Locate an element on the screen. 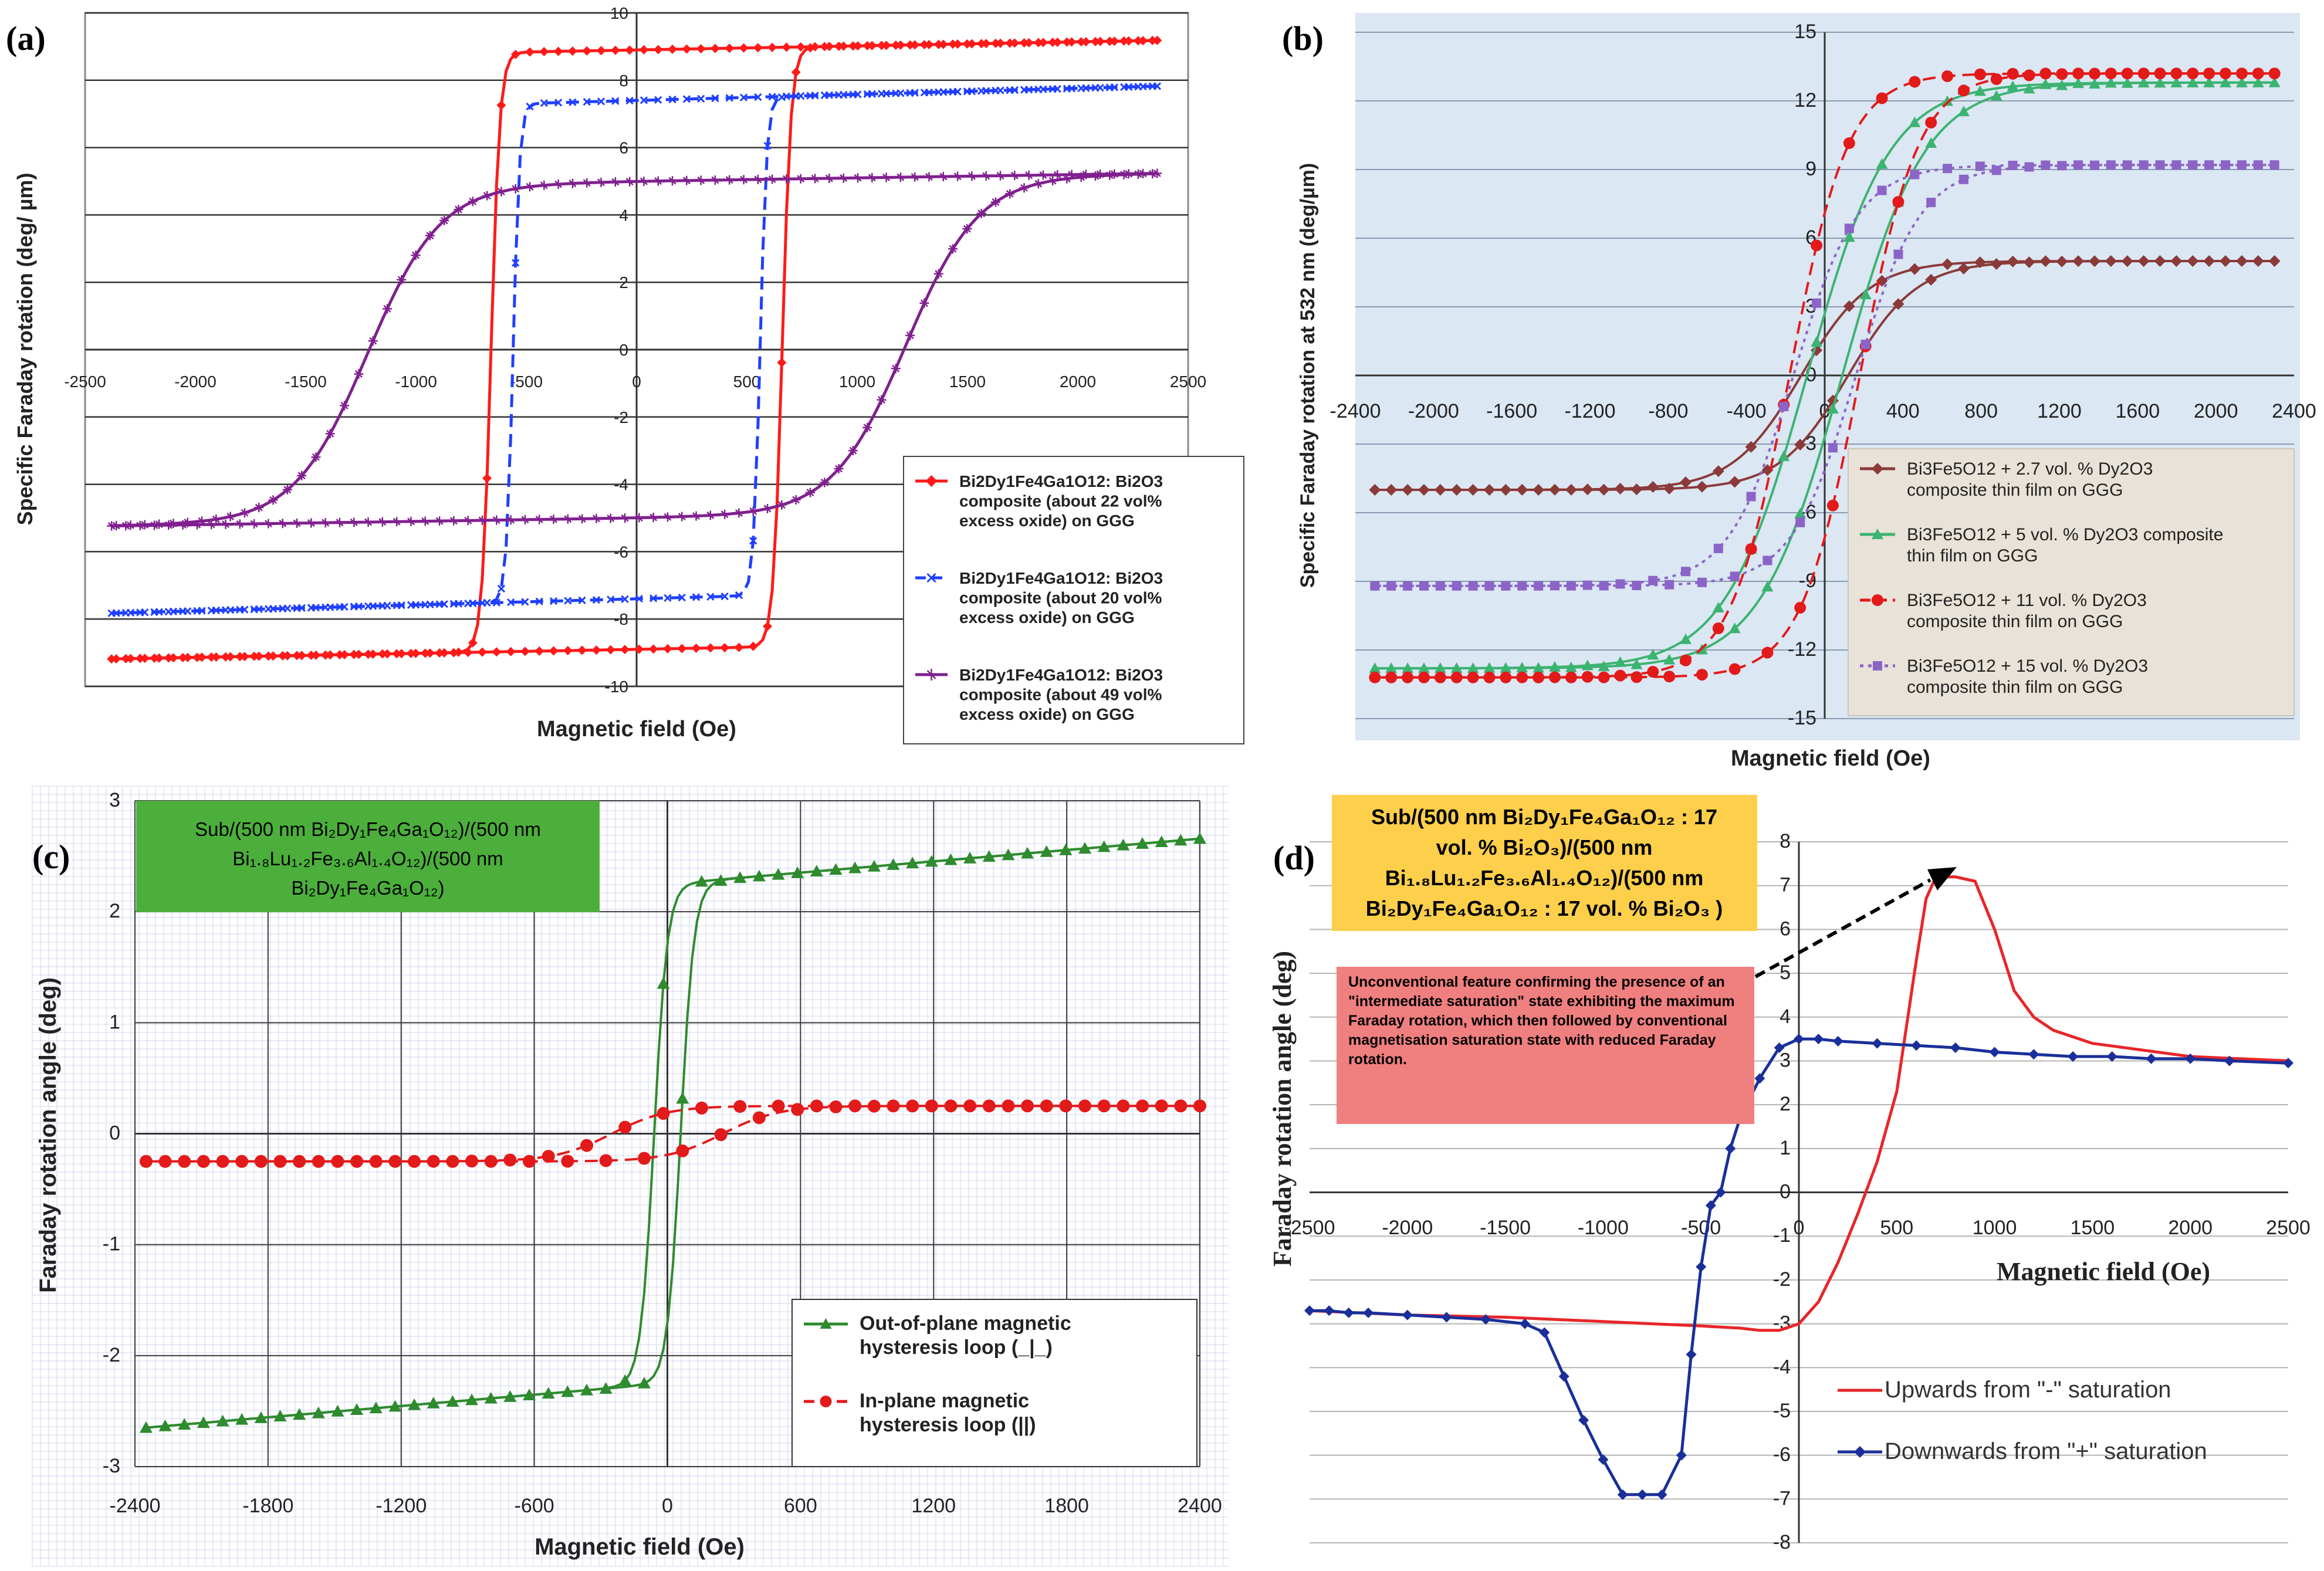 The width and height of the screenshot is (2324, 1571). y-tick-label: -1 is located at coordinates (1782, 1236).